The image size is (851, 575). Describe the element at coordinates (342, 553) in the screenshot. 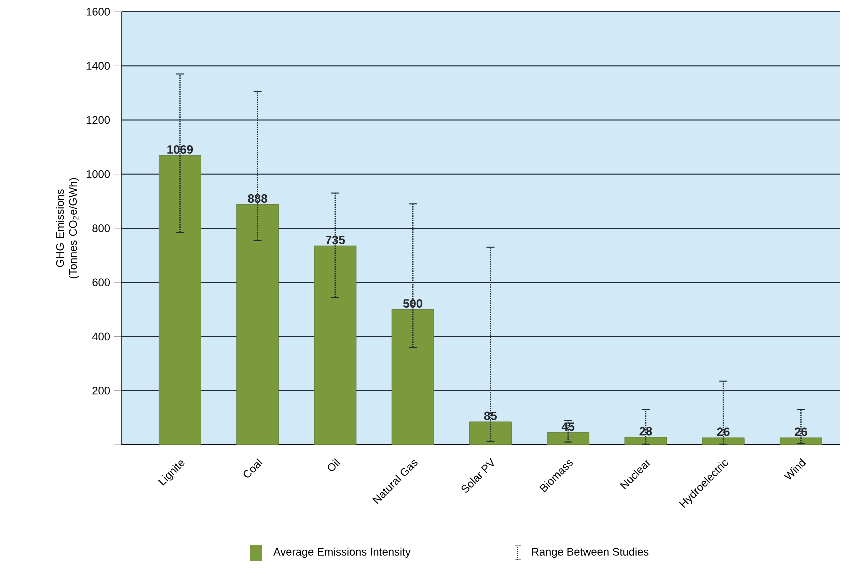

I see `legend-label: Average Emissions Intensity` at that location.